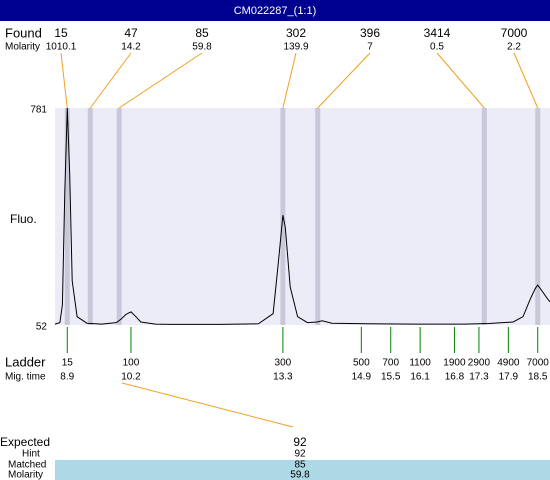 This screenshot has height=480, width=550. What do you see at coordinates (38, 110) in the screenshot?
I see `y-tick-label: 781` at bounding box center [38, 110].